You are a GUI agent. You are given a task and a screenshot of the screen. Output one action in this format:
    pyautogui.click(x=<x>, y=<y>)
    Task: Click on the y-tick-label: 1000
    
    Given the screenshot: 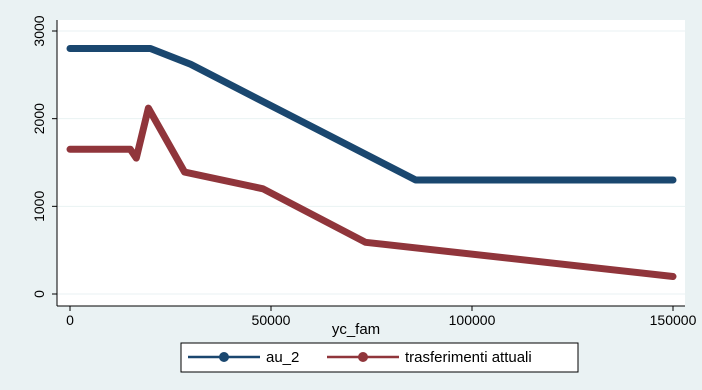 What is the action you would take?
    pyautogui.click(x=39, y=206)
    